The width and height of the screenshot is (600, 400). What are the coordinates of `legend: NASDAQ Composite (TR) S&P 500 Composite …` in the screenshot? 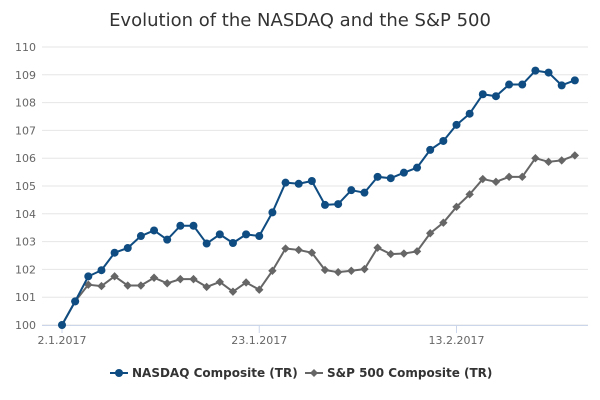 It's located at (301, 373).